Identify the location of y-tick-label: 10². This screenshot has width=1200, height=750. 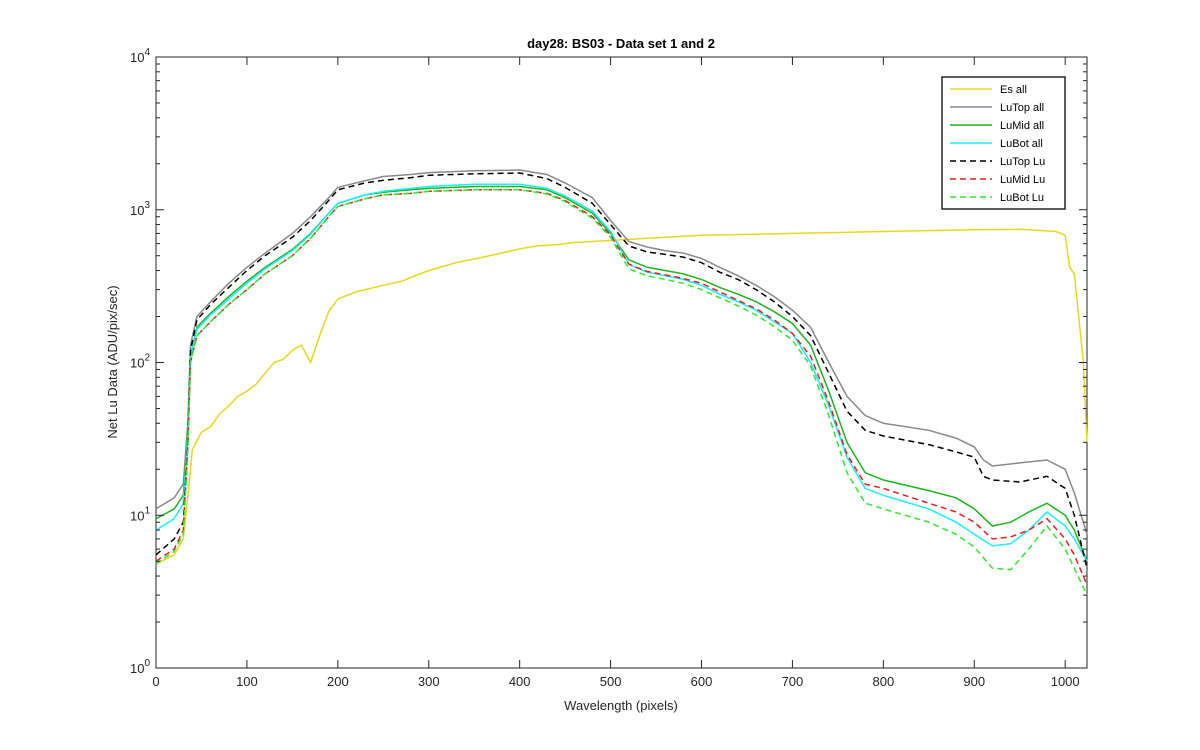
(140, 362).